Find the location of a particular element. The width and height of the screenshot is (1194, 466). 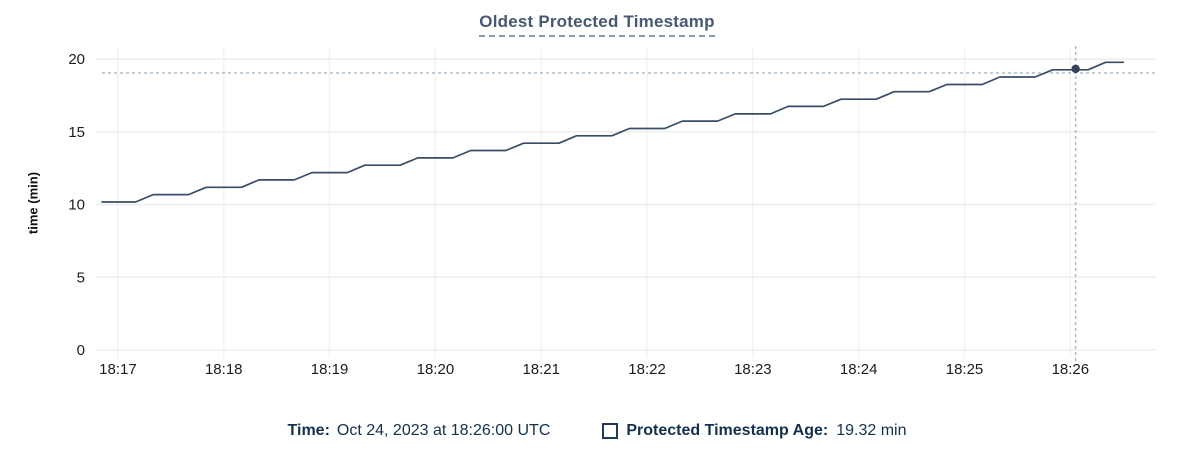

hover-point-dot is located at coordinates (1075, 69).